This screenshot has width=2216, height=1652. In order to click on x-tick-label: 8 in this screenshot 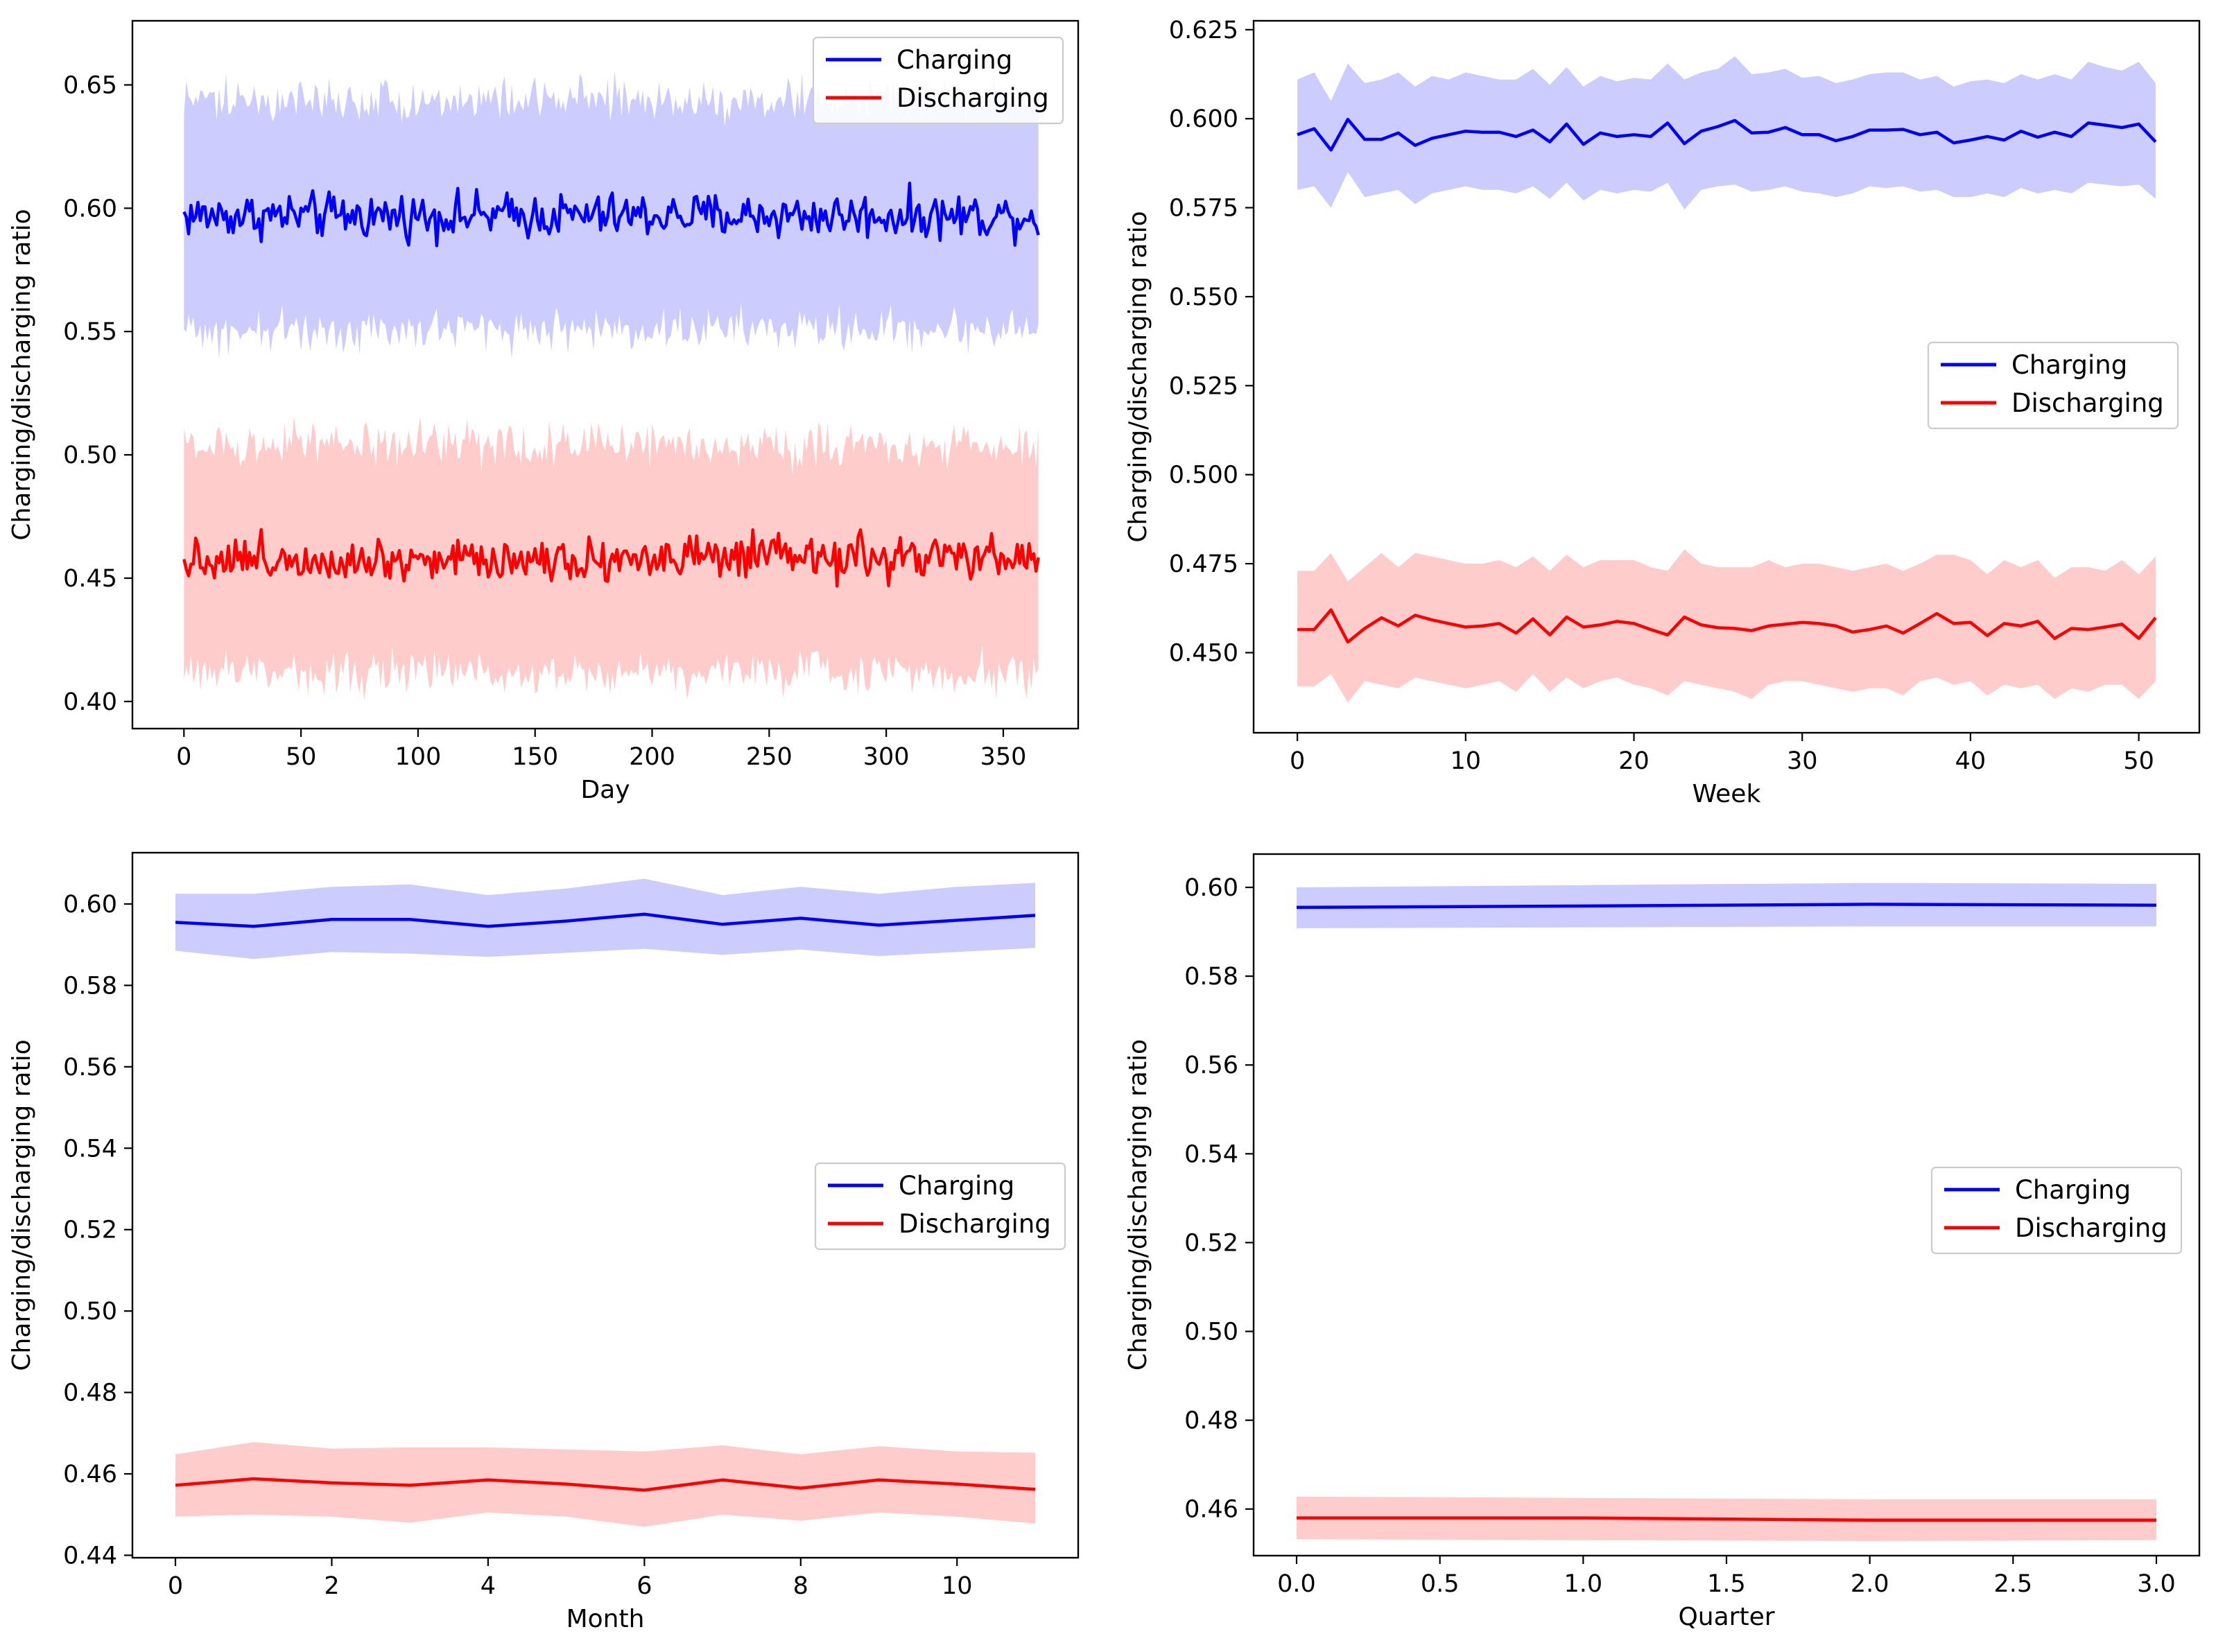, I will do `click(801, 1586)`.